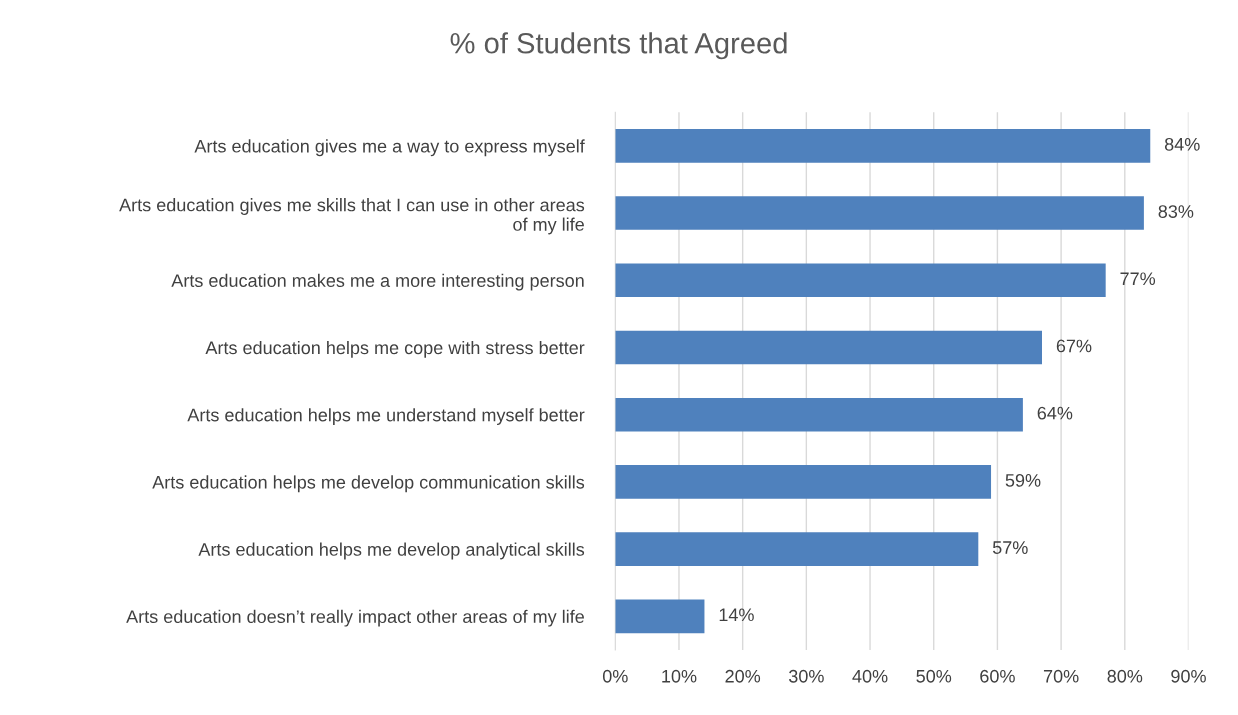  What do you see at coordinates (389, 148) in the screenshot?
I see `y-tick-label: Arts education gives me a way to express myself` at bounding box center [389, 148].